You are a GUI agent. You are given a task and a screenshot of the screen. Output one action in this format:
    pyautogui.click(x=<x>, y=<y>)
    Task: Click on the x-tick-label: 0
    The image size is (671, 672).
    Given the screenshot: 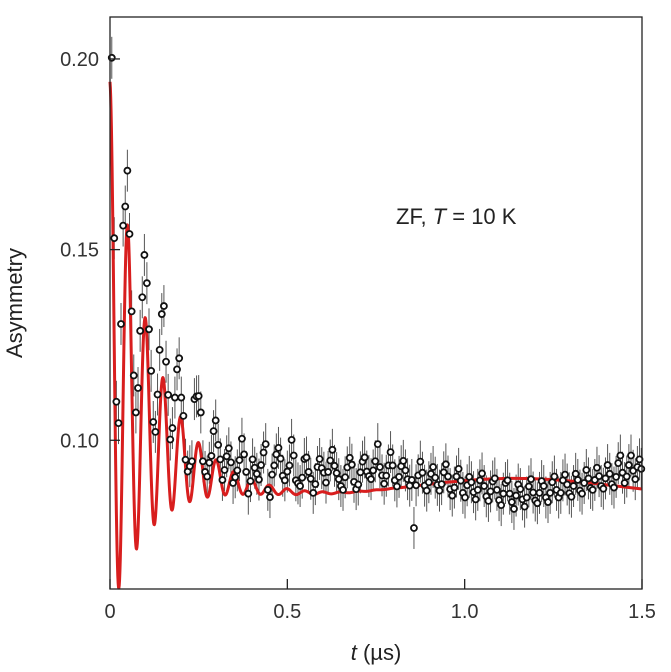 What is the action you would take?
    pyautogui.click(x=109, y=612)
    